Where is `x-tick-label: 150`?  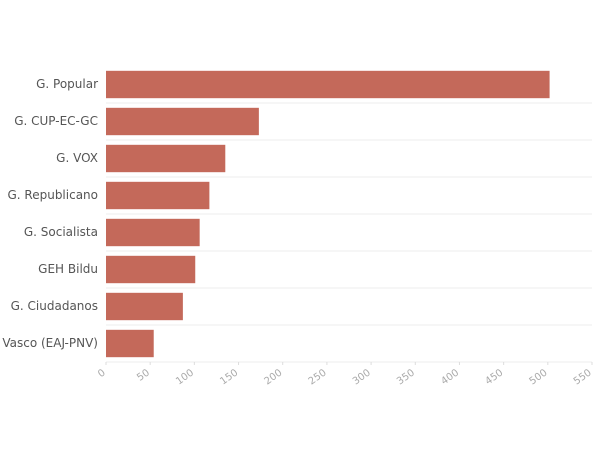
x-tick-label: 150 is located at coordinates (229, 377).